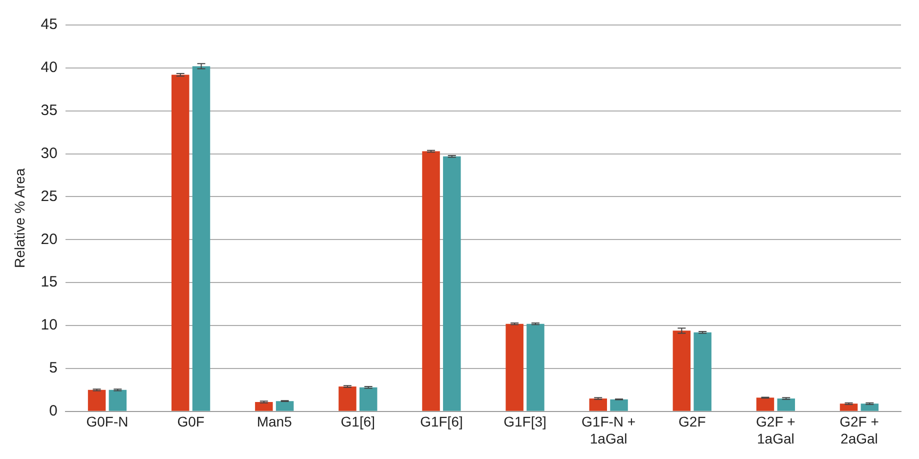  What do you see at coordinates (49, 67) in the screenshot?
I see `y-tick-label: 40` at bounding box center [49, 67].